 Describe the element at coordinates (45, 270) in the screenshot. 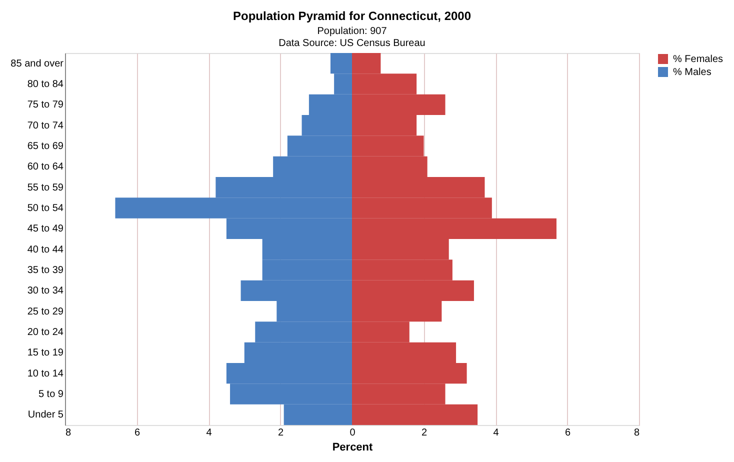

I see `y-tick-label: 35 to 39` at that location.